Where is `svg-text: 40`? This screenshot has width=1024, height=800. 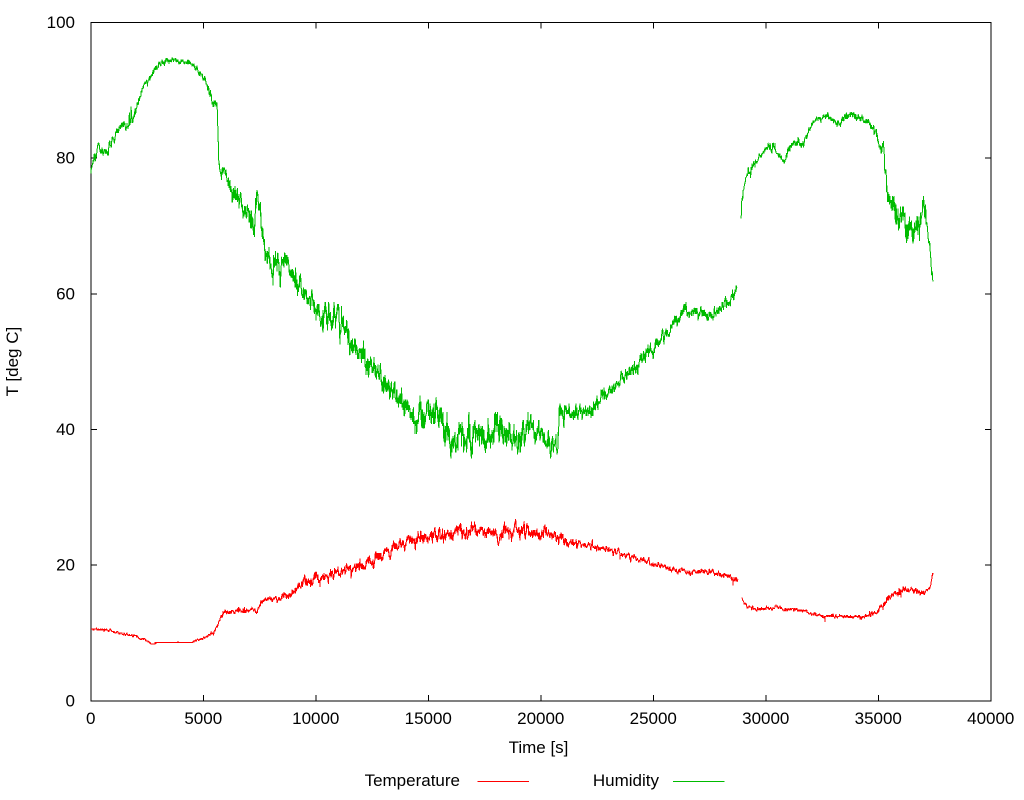 svg-text: 40 is located at coordinates (65, 429).